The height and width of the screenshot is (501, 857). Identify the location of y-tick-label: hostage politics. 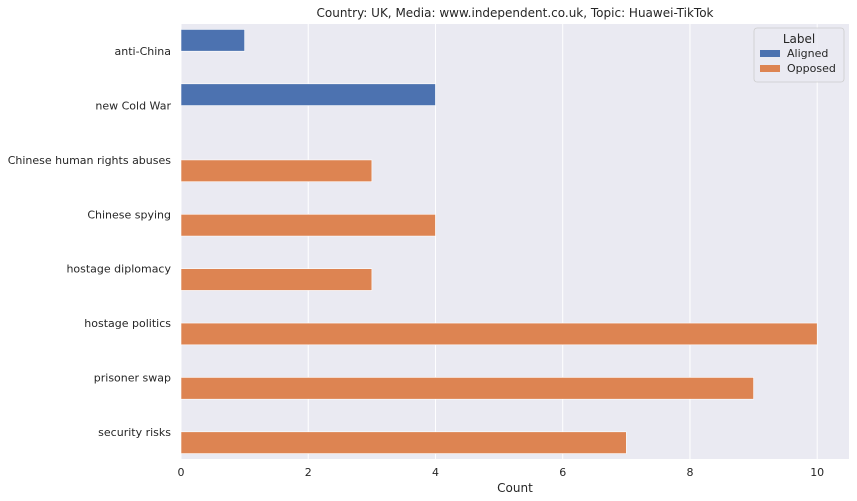
(127, 323).